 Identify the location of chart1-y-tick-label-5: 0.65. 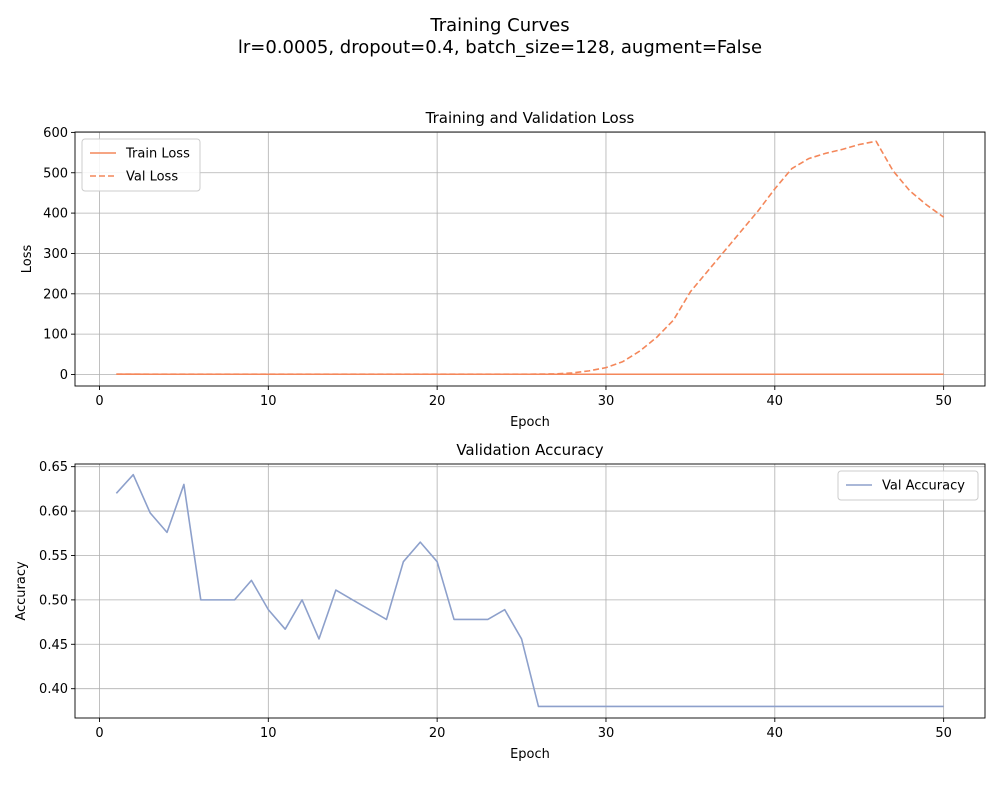
(53, 467).